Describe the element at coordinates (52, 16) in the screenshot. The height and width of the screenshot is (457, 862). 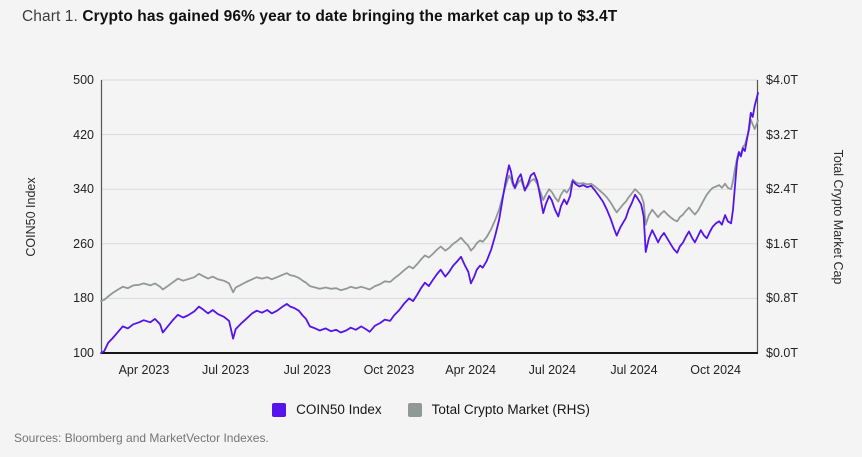
I see `chart-number-label: Chart 1.` at that location.